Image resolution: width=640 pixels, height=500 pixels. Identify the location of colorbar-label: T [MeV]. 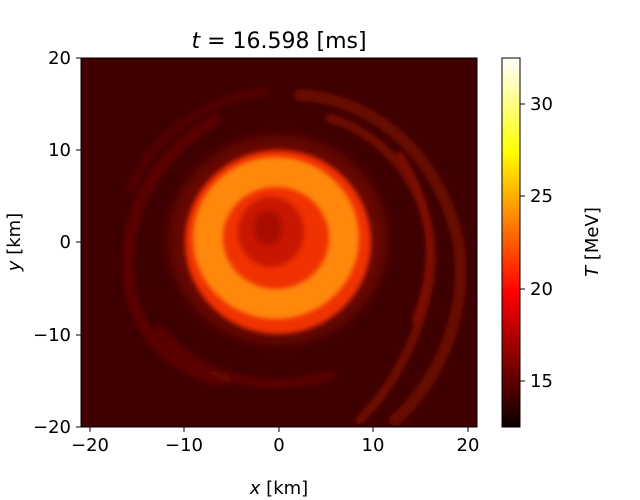
(592, 242).